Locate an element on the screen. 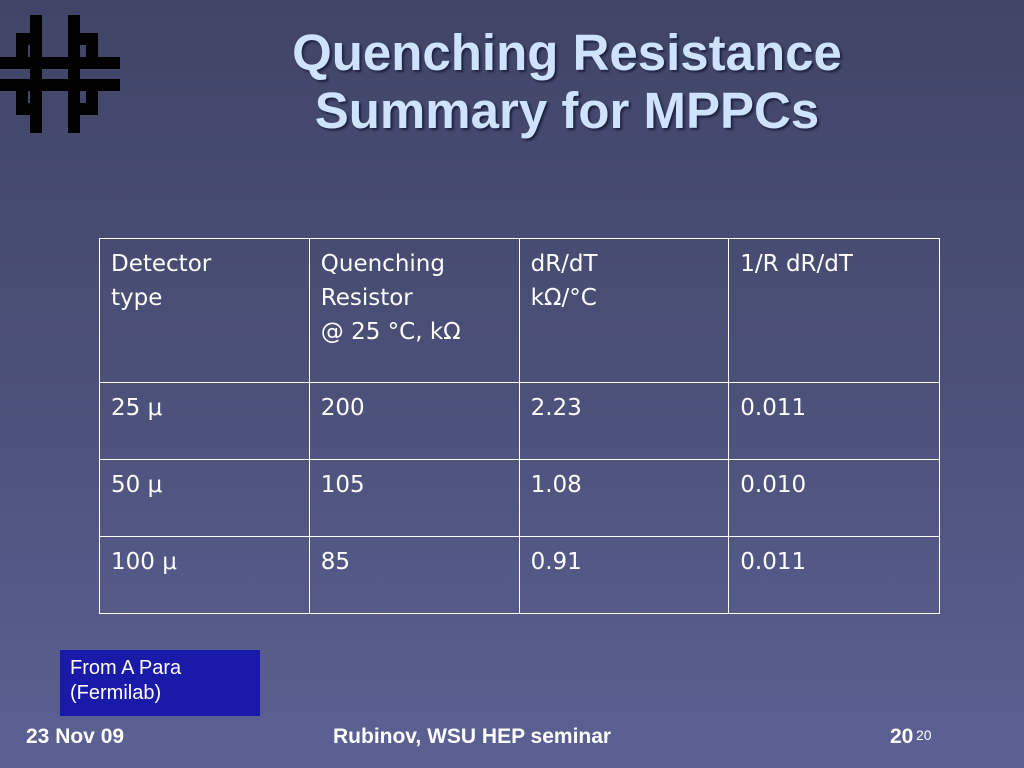  header-text: 1/R dR/dT is located at coordinates (796, 264).